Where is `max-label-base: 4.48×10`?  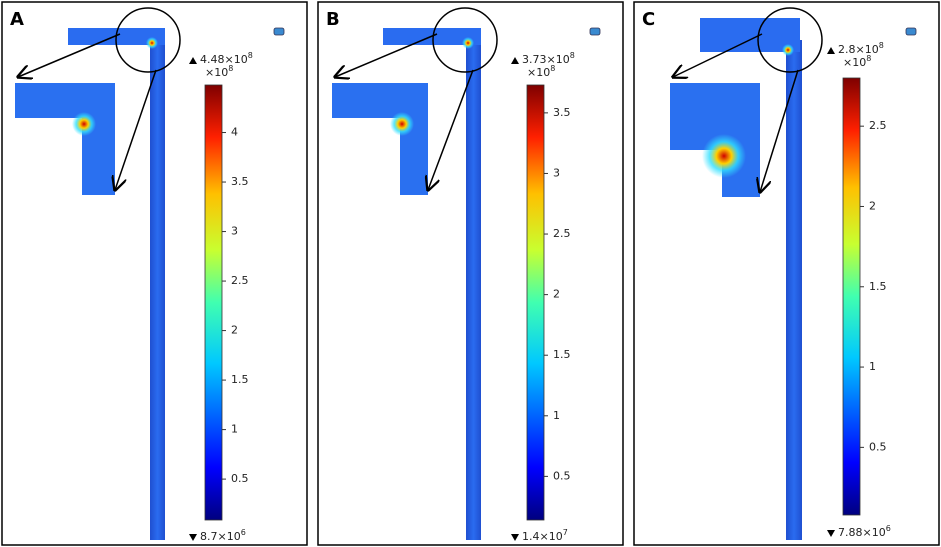 max-label-base: 4.48×10 is located at coordinates (224, 59).